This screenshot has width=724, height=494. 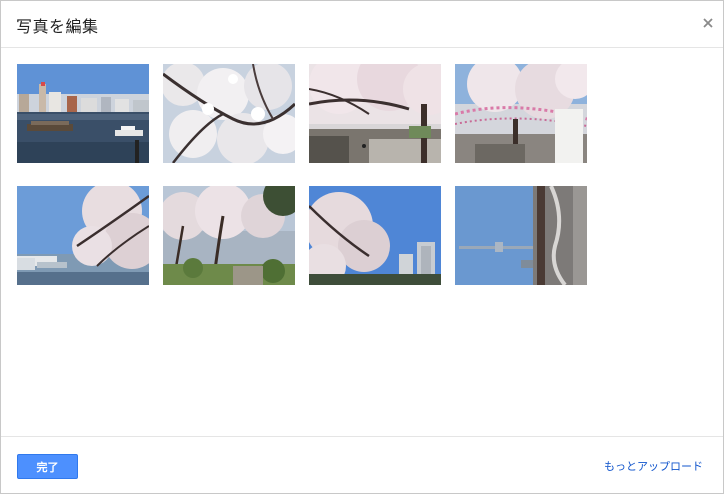 I want to click on dialog-title: 写真を編集, so click(x=57, y=26).